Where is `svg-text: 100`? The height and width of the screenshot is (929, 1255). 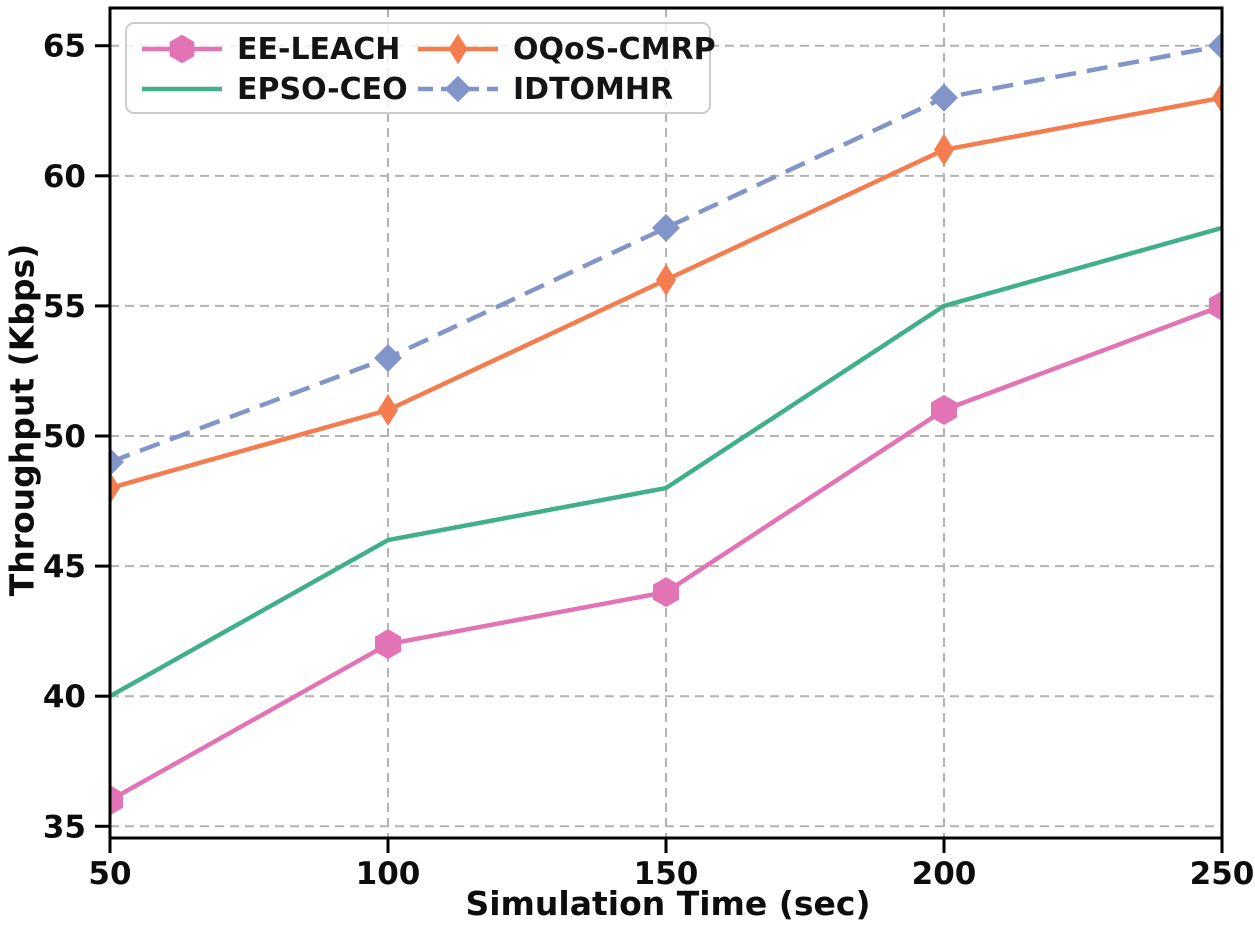 svg-text: 100 is located at coordinates (388, 874).